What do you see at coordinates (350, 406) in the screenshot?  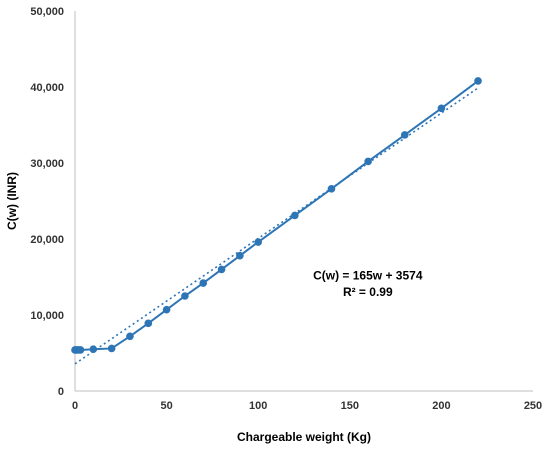 I see `x-tick-label: 150` at bounding box center [350, 406].